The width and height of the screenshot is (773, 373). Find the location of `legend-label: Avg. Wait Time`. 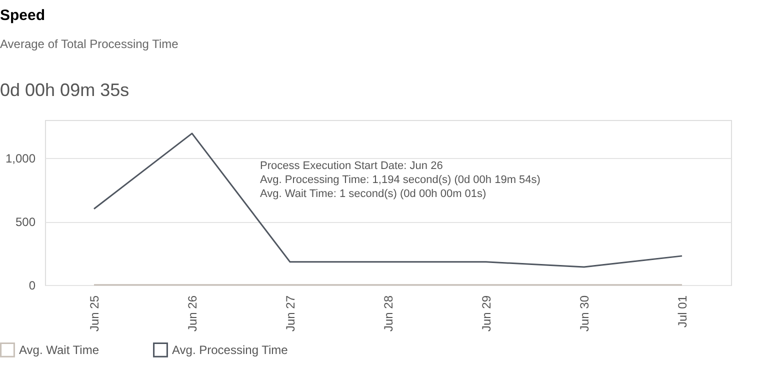

legend-label: Avg. Wait Time is located at coordinates (59, 349).